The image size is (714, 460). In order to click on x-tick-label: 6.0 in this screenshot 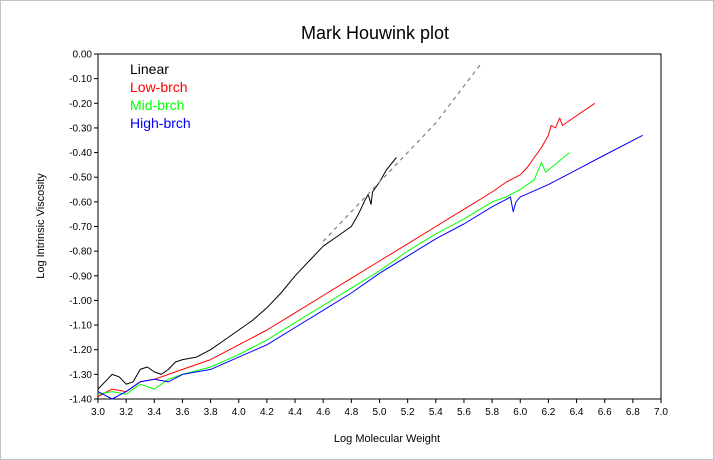, I will do `click(520, 412)`.